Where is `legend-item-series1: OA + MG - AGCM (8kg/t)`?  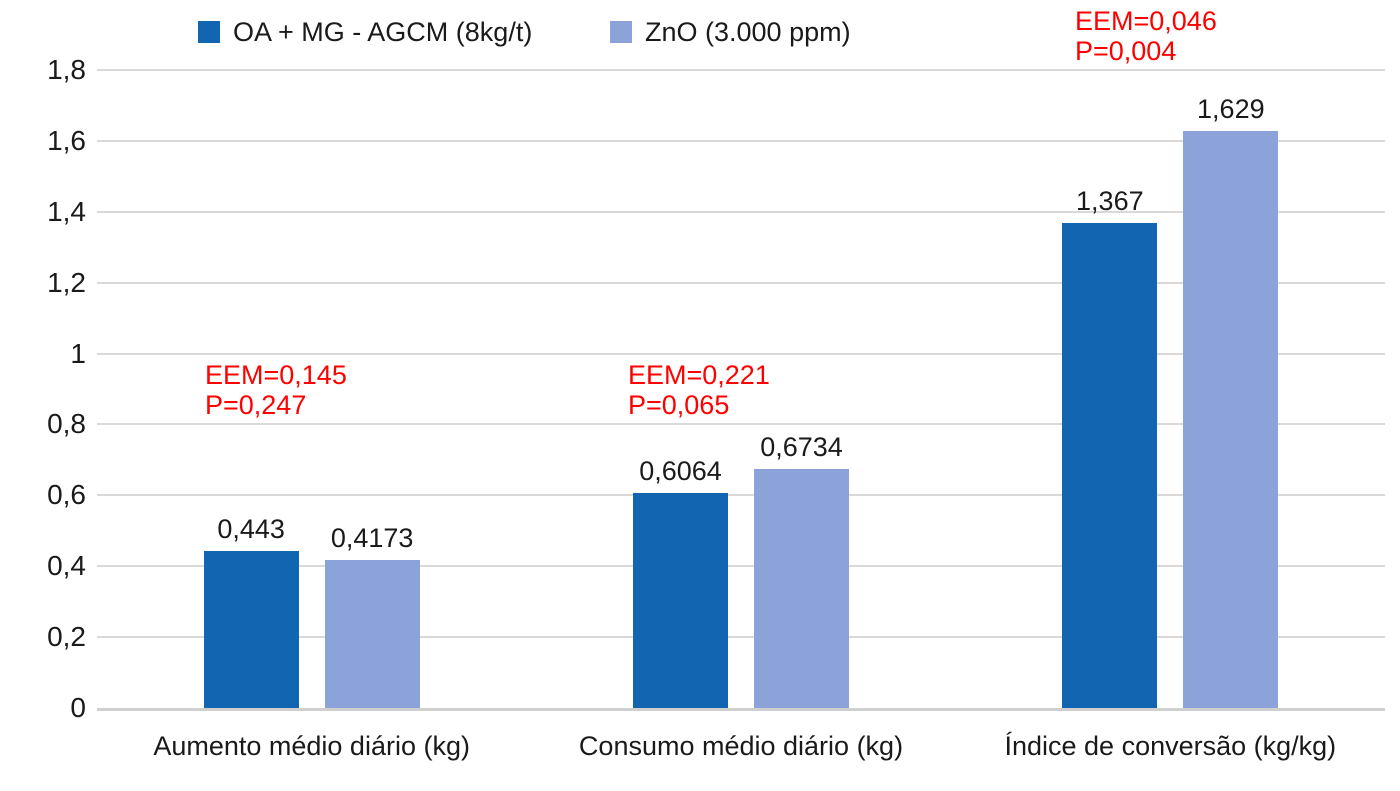 legend-item-series1: OA + MG - AGCM (8kg/t) is located at coordinates (365, 32).